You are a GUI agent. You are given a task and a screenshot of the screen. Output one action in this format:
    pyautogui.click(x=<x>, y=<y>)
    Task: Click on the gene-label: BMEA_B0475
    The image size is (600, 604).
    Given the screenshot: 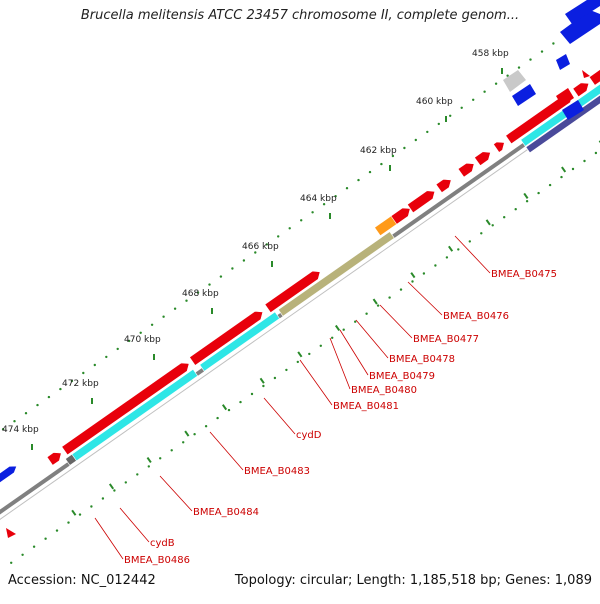 What is the action you would take?
    pyautogui.click(x=524, y=274)
    